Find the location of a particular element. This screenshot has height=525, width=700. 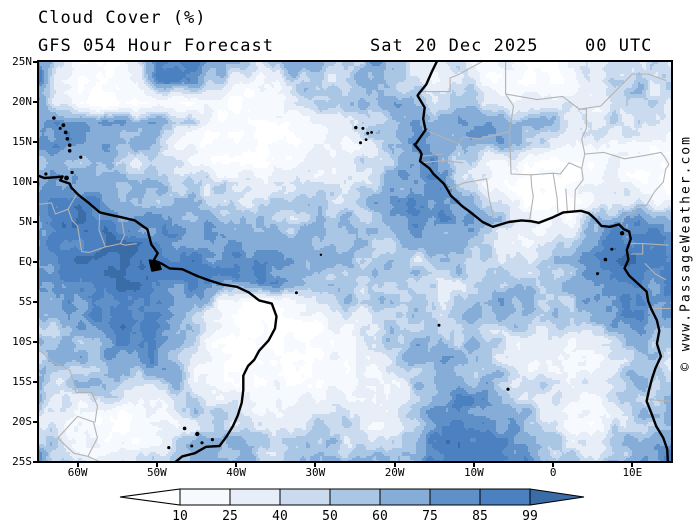

forecast-valid-date: Sat 20 Dec 2025 is located at coordinates (454, 46).